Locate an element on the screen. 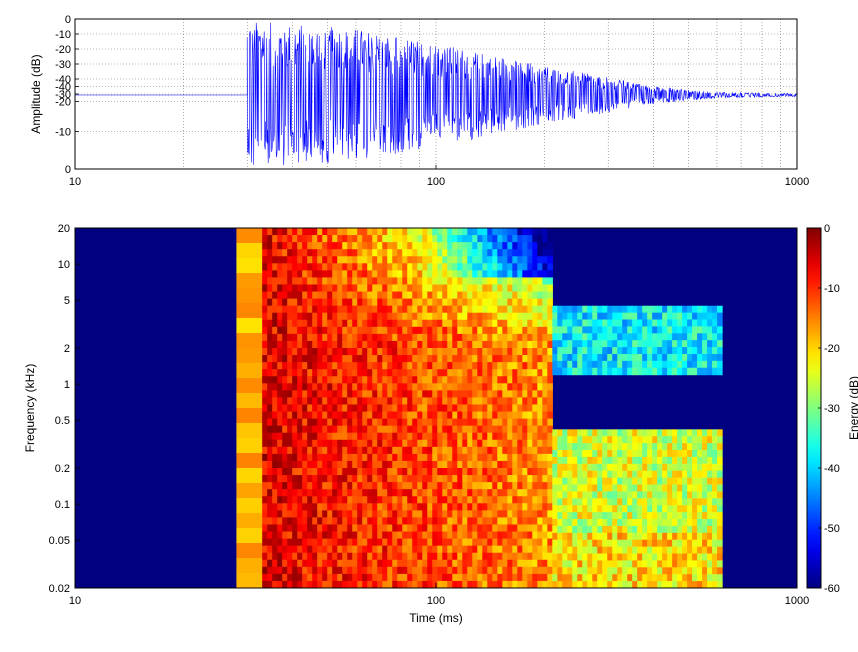 This screenshot has width=858, height=652. colorbar-tick-label: -20 is located at coordinates (832, 349).